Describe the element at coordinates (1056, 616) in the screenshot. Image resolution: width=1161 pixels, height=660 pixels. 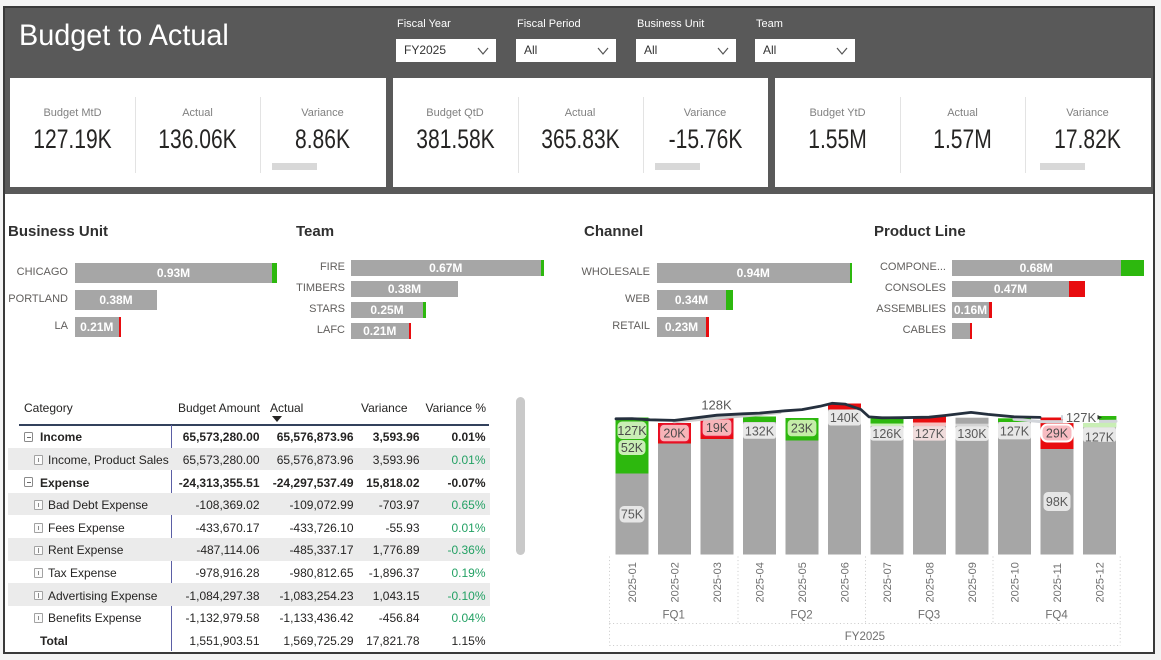
I see `svg-text: FQ4` at that location.